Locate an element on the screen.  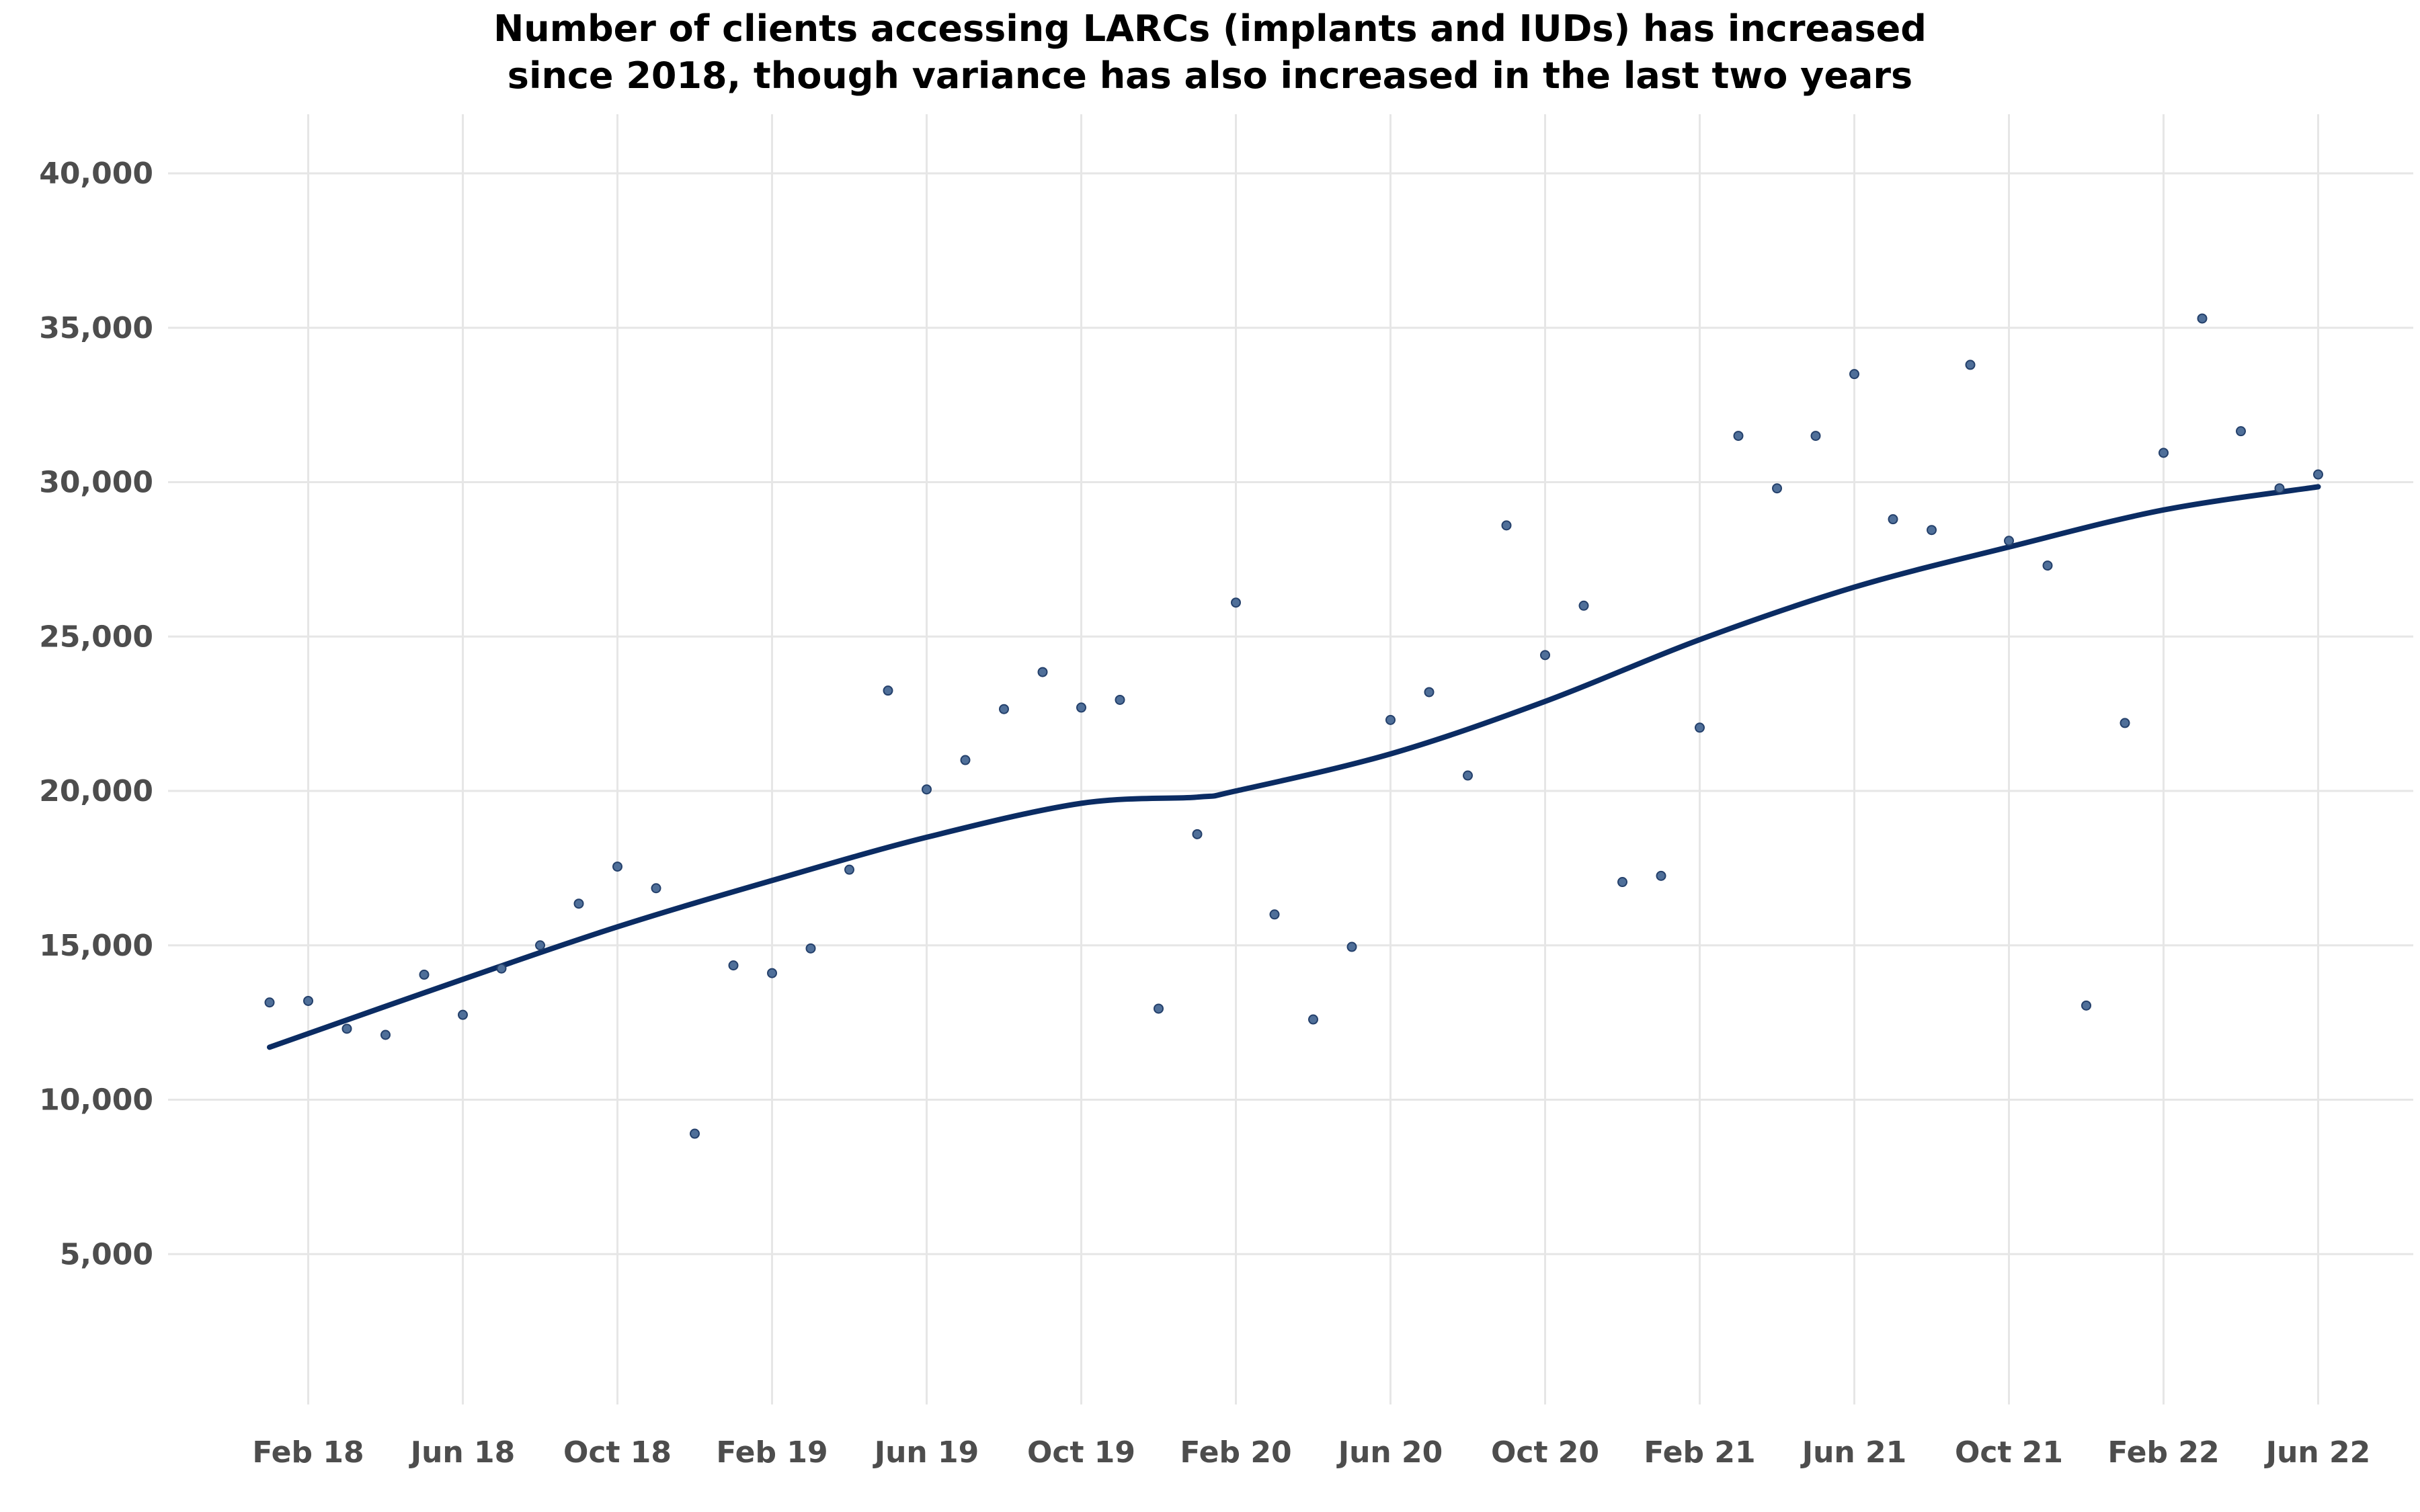
x-tick-label: Oct 20 is located at coordinates (1545, 1453).